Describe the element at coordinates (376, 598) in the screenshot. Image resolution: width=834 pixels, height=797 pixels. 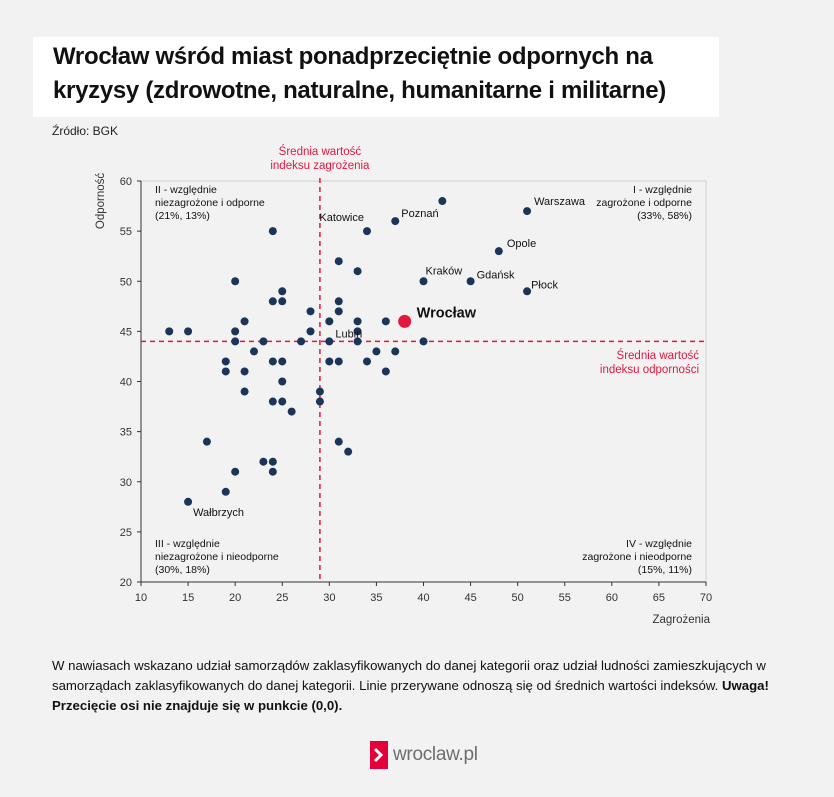
I see `x-tick-label: 35` at that location.